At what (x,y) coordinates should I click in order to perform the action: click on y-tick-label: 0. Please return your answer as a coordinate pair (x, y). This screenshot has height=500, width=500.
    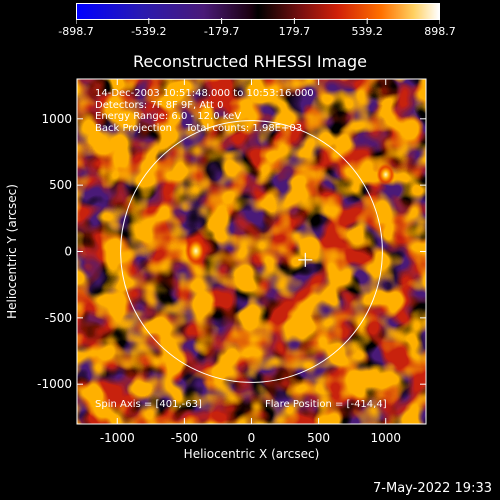
    Looking at the image, I should click on (68, 252).